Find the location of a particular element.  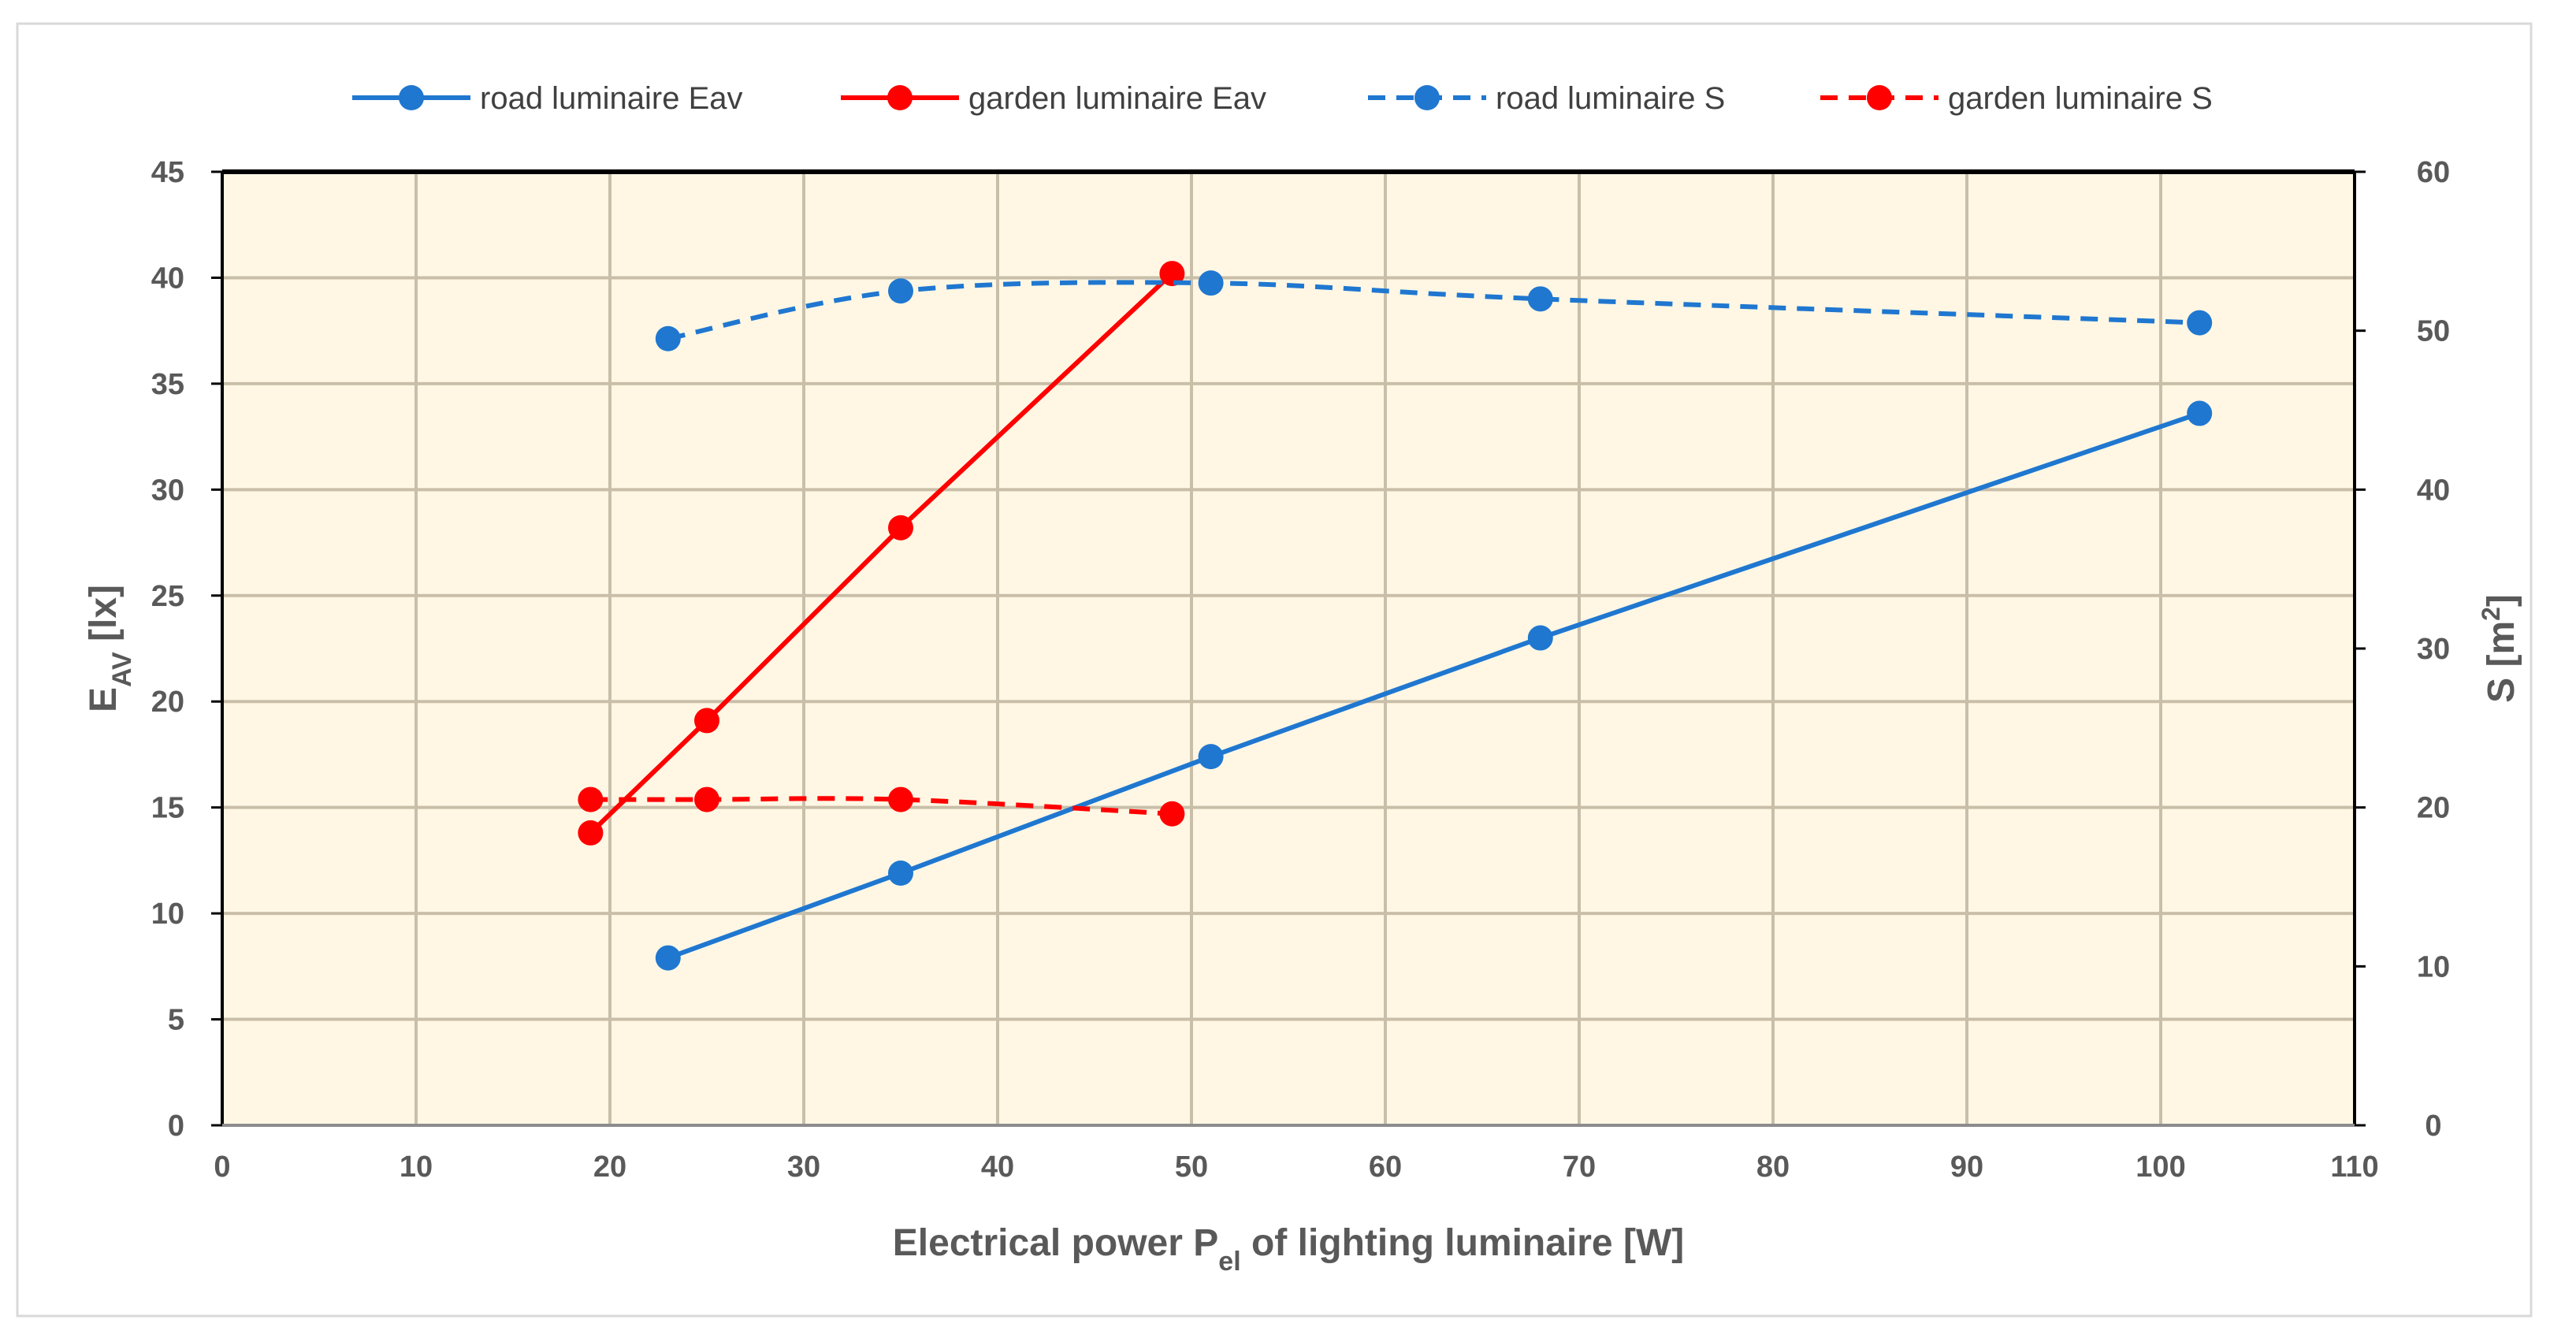

x-tick-label-3: 30 is located at coordinates (803, 1168).